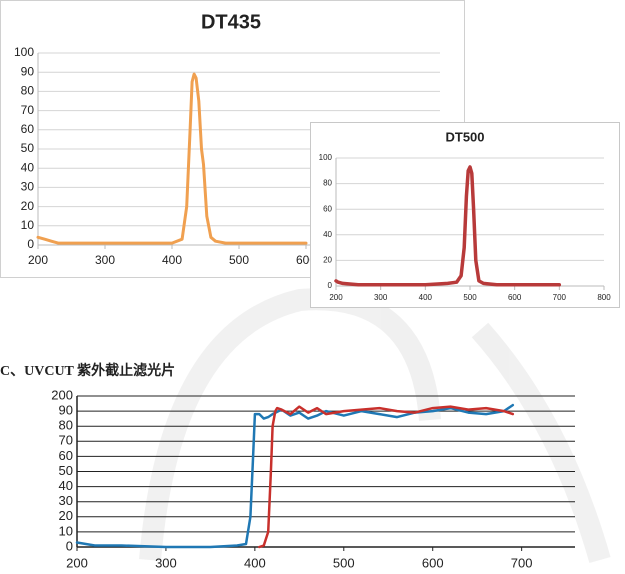 This screenshot has width=625, height=574. Describe the element at coordinates (87, 370) in the screenshot. I see `chart-title: C、UVCUT 紫外截止滤光片` at that location.